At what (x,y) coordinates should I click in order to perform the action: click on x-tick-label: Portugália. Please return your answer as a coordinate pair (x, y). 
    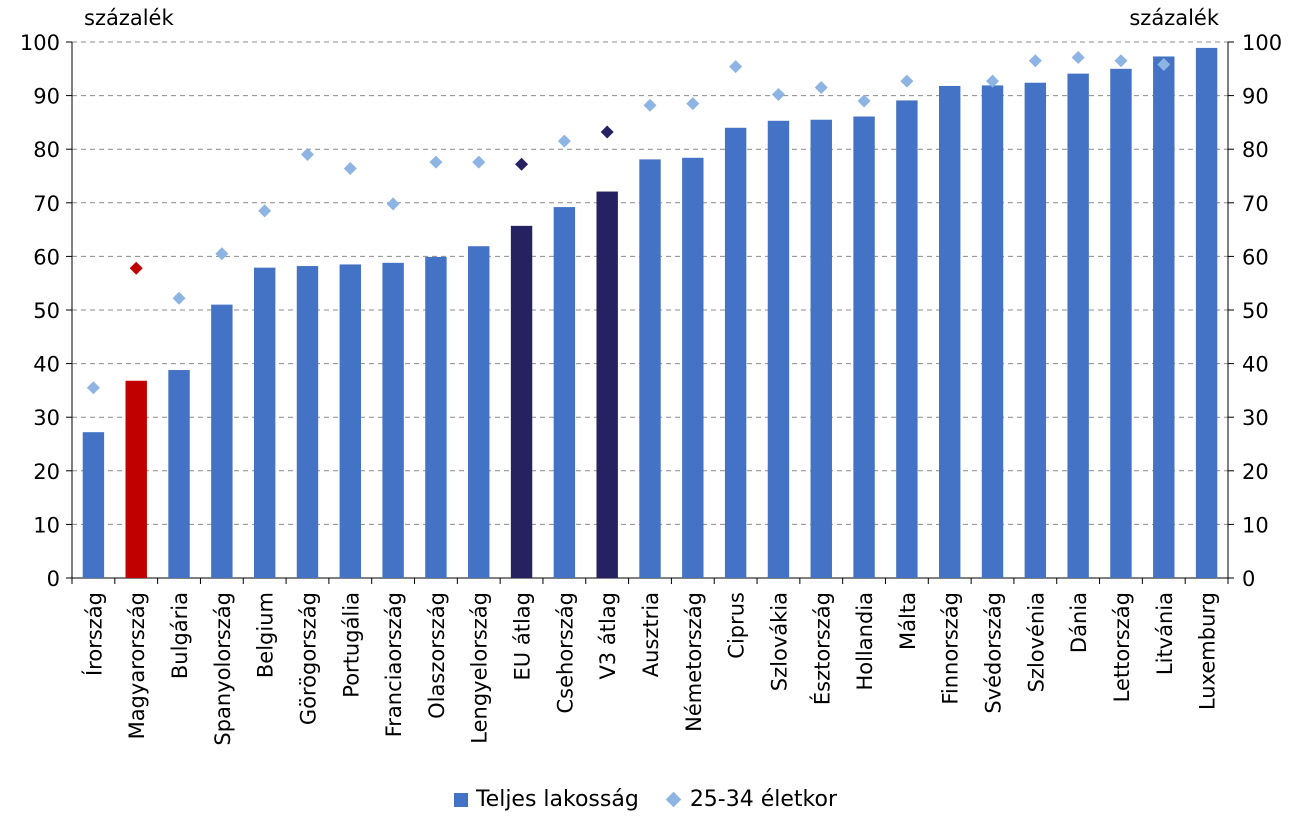
    Looking at the image, I should click on (351, 645).